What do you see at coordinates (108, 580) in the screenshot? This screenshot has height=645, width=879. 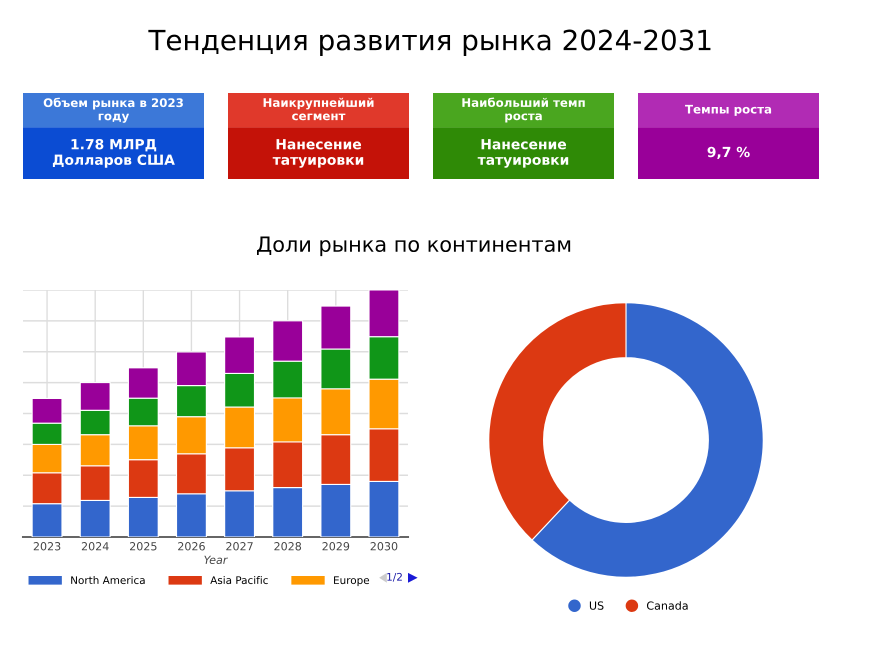 I see `legend-label: North America` at bounding box center [108, 580].